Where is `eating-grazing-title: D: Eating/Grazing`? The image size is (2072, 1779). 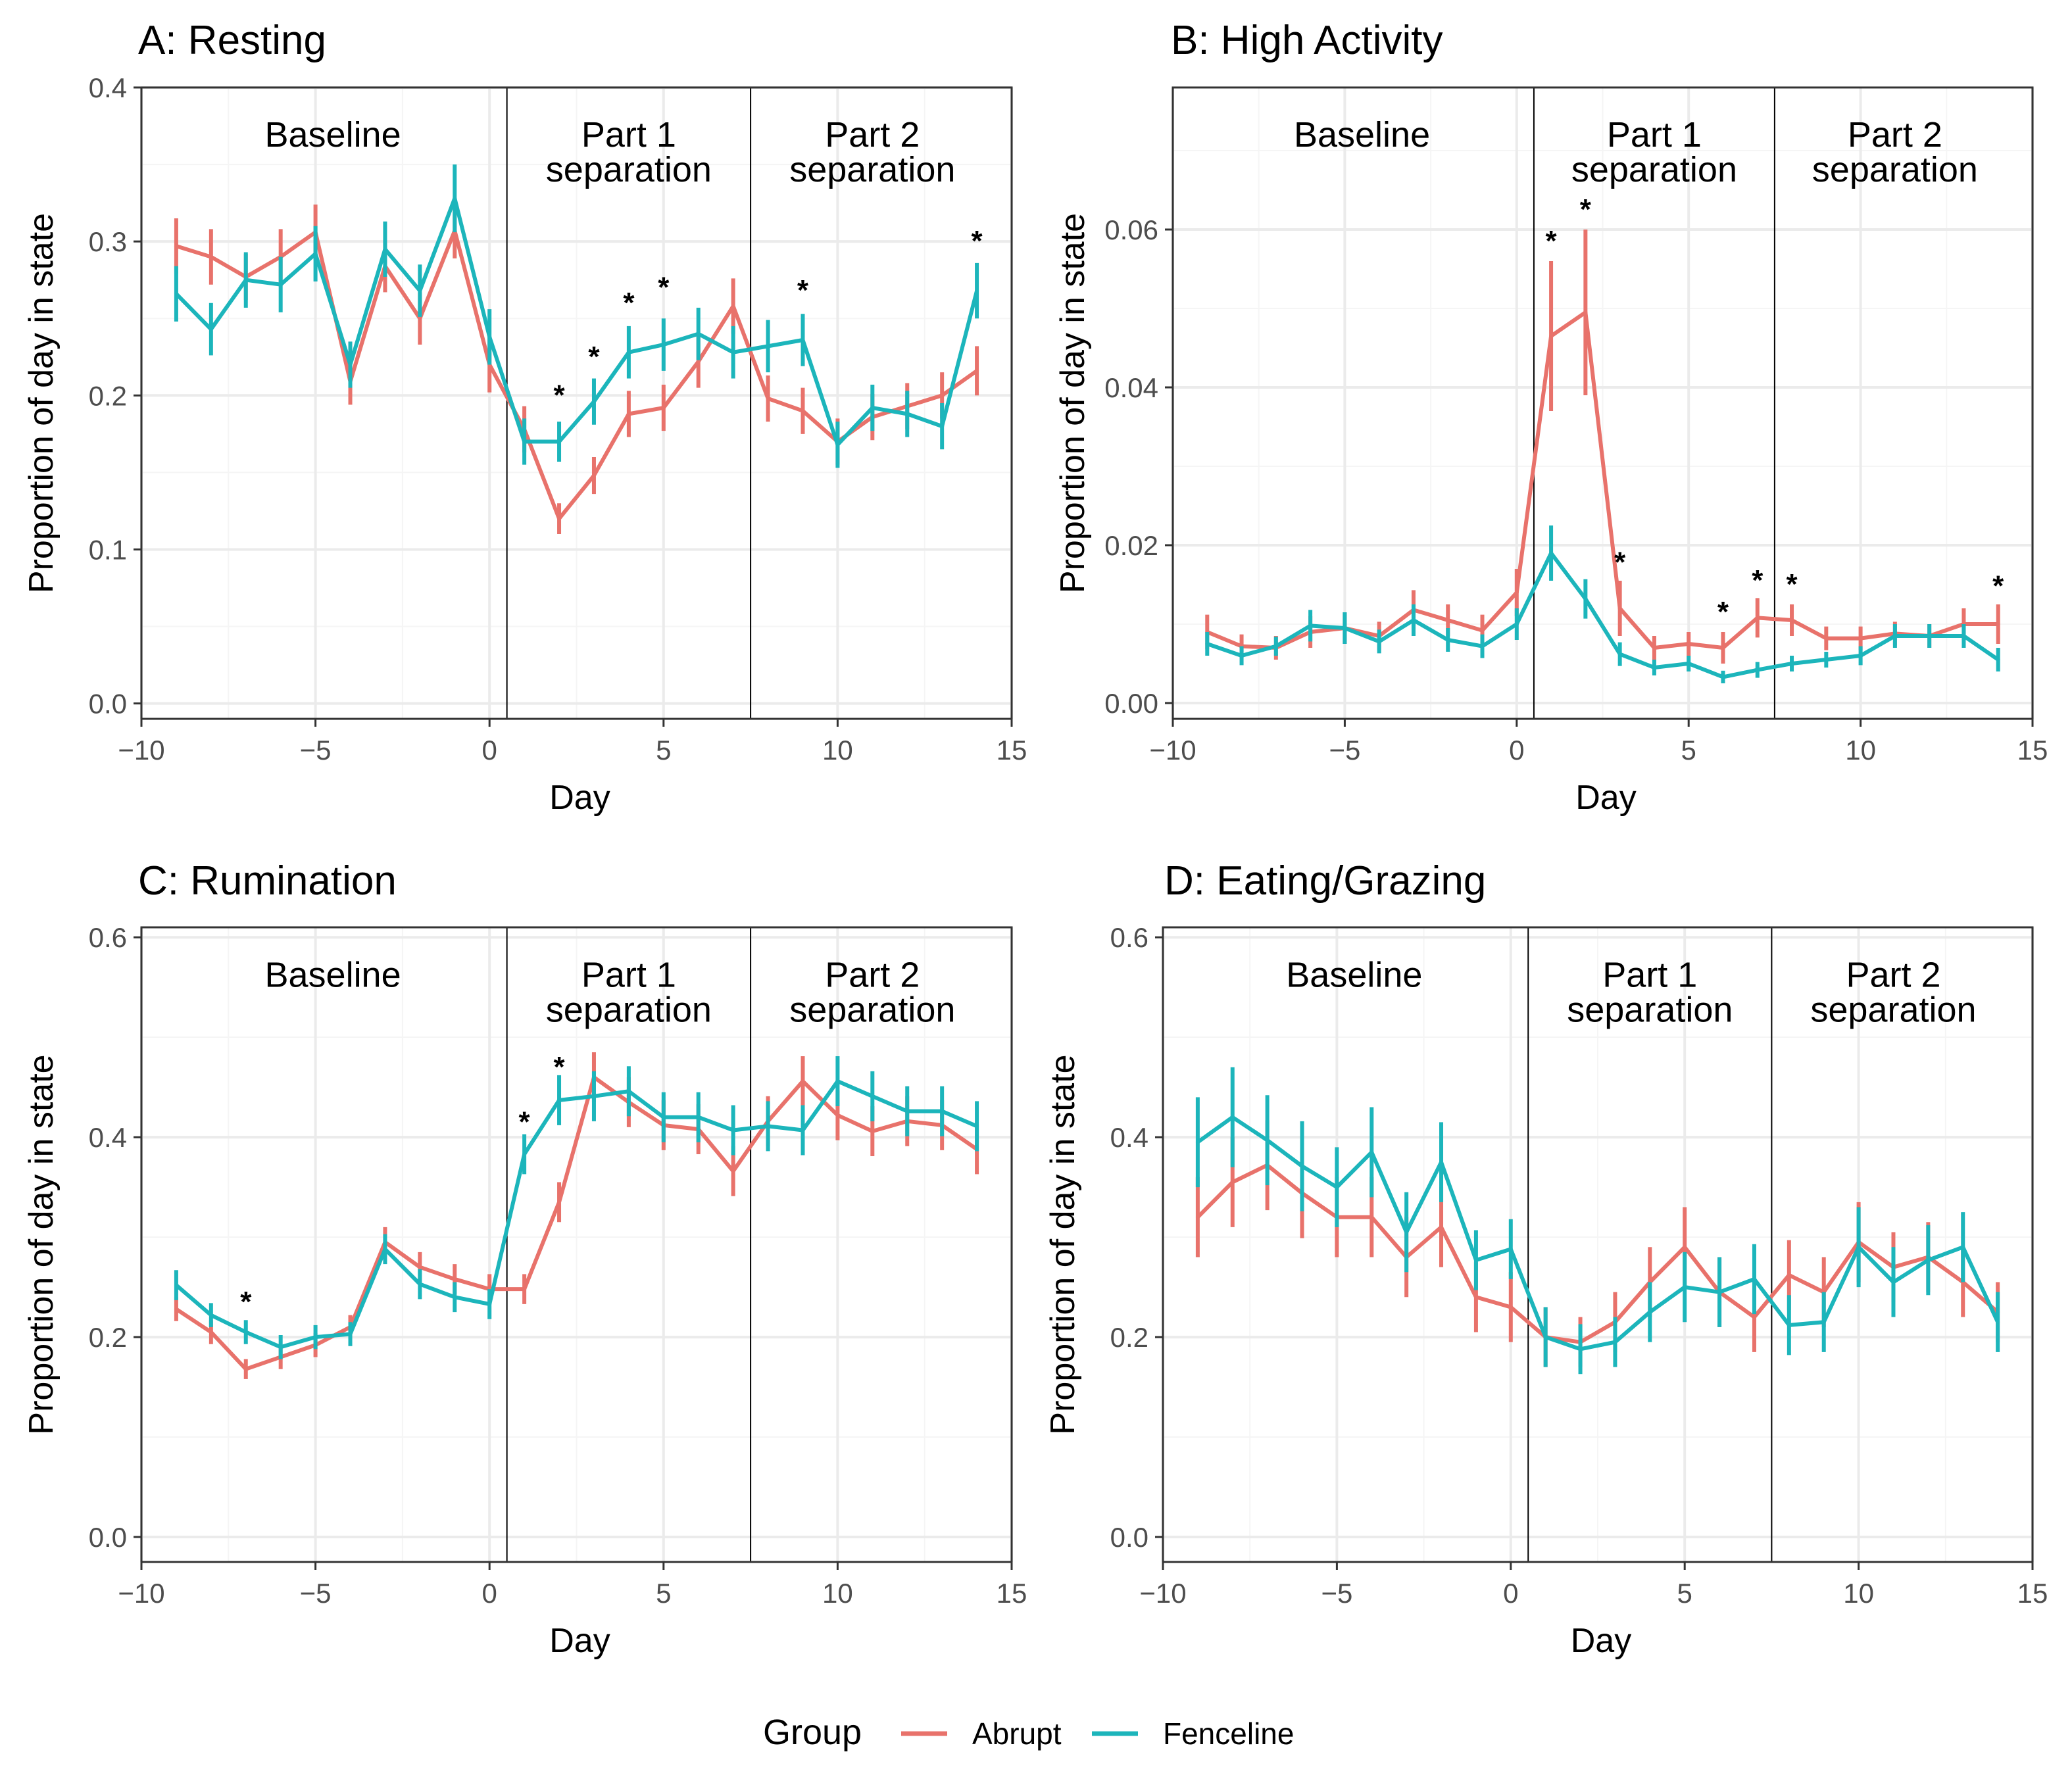
eating-grazing-title: D: Eating/Grazing is located at coordinates (1325, 881).